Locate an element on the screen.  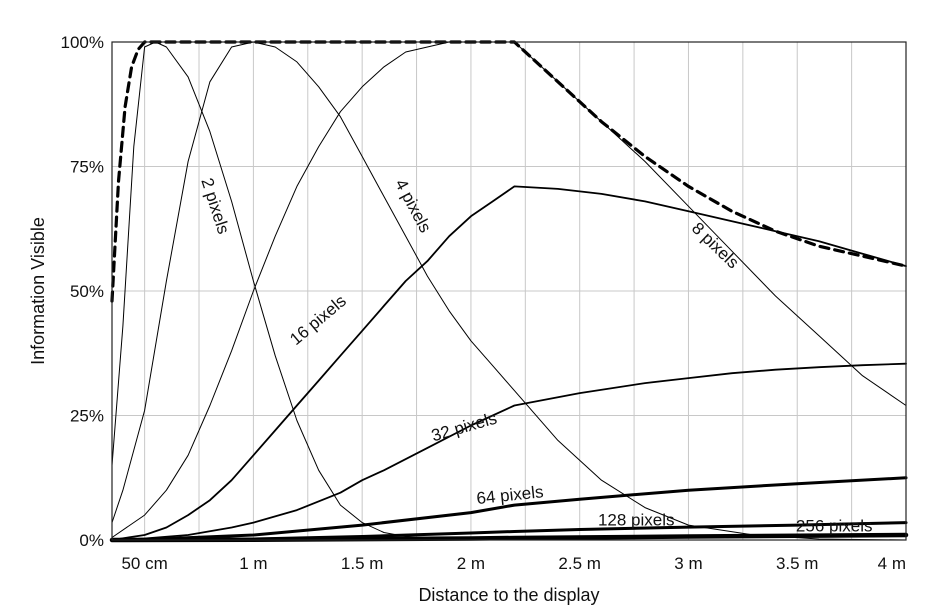
y-tick-label: 25% is located at coordinates (87, 416).